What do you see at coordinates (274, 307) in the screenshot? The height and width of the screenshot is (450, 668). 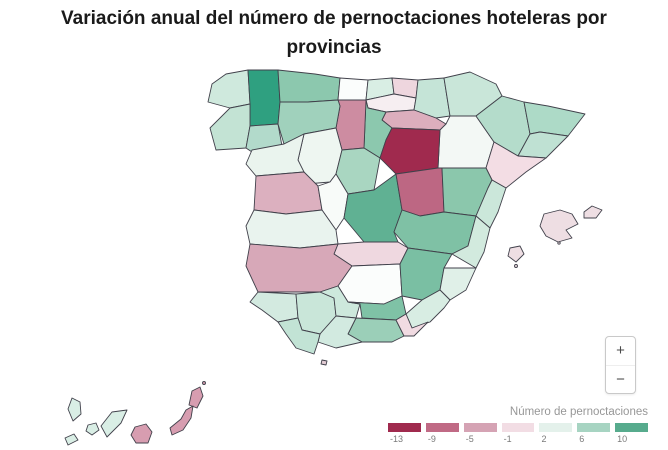 I see `province-huelva` at bounding box center [274, 307].